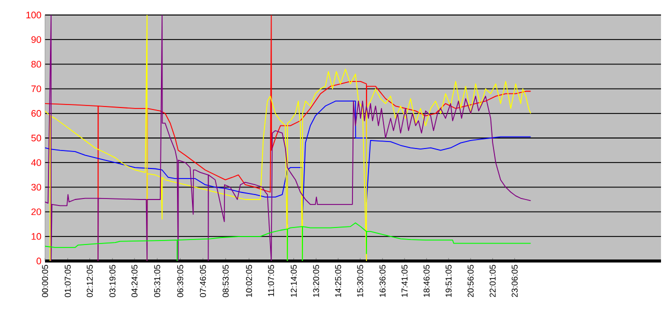 Image resolution: width=666 pixels, height=326 pixels. Describe the element at coordinates (249, 280) in the screenshot. I see `x-tick-label: 10:02:05` at that location.